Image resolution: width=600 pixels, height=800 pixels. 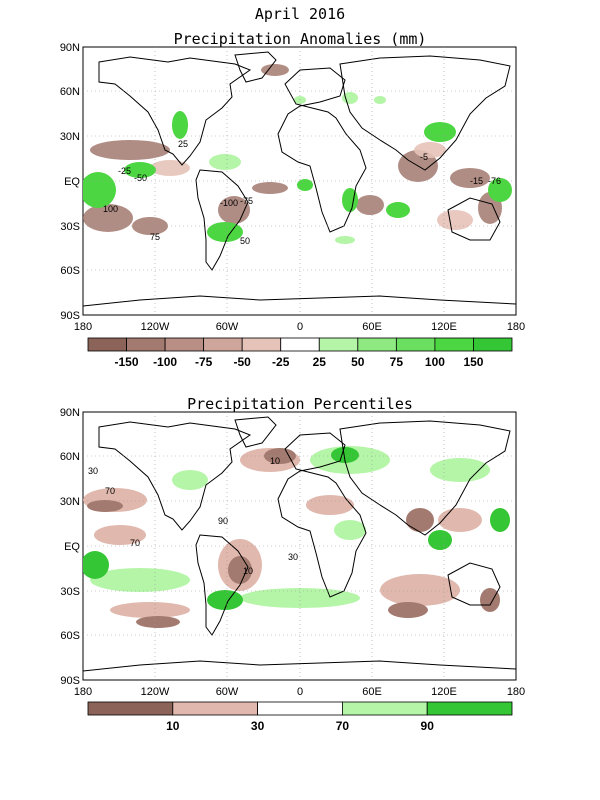 I want to click on percentile-colorbar-label: 10, so click(x=173, y=726).